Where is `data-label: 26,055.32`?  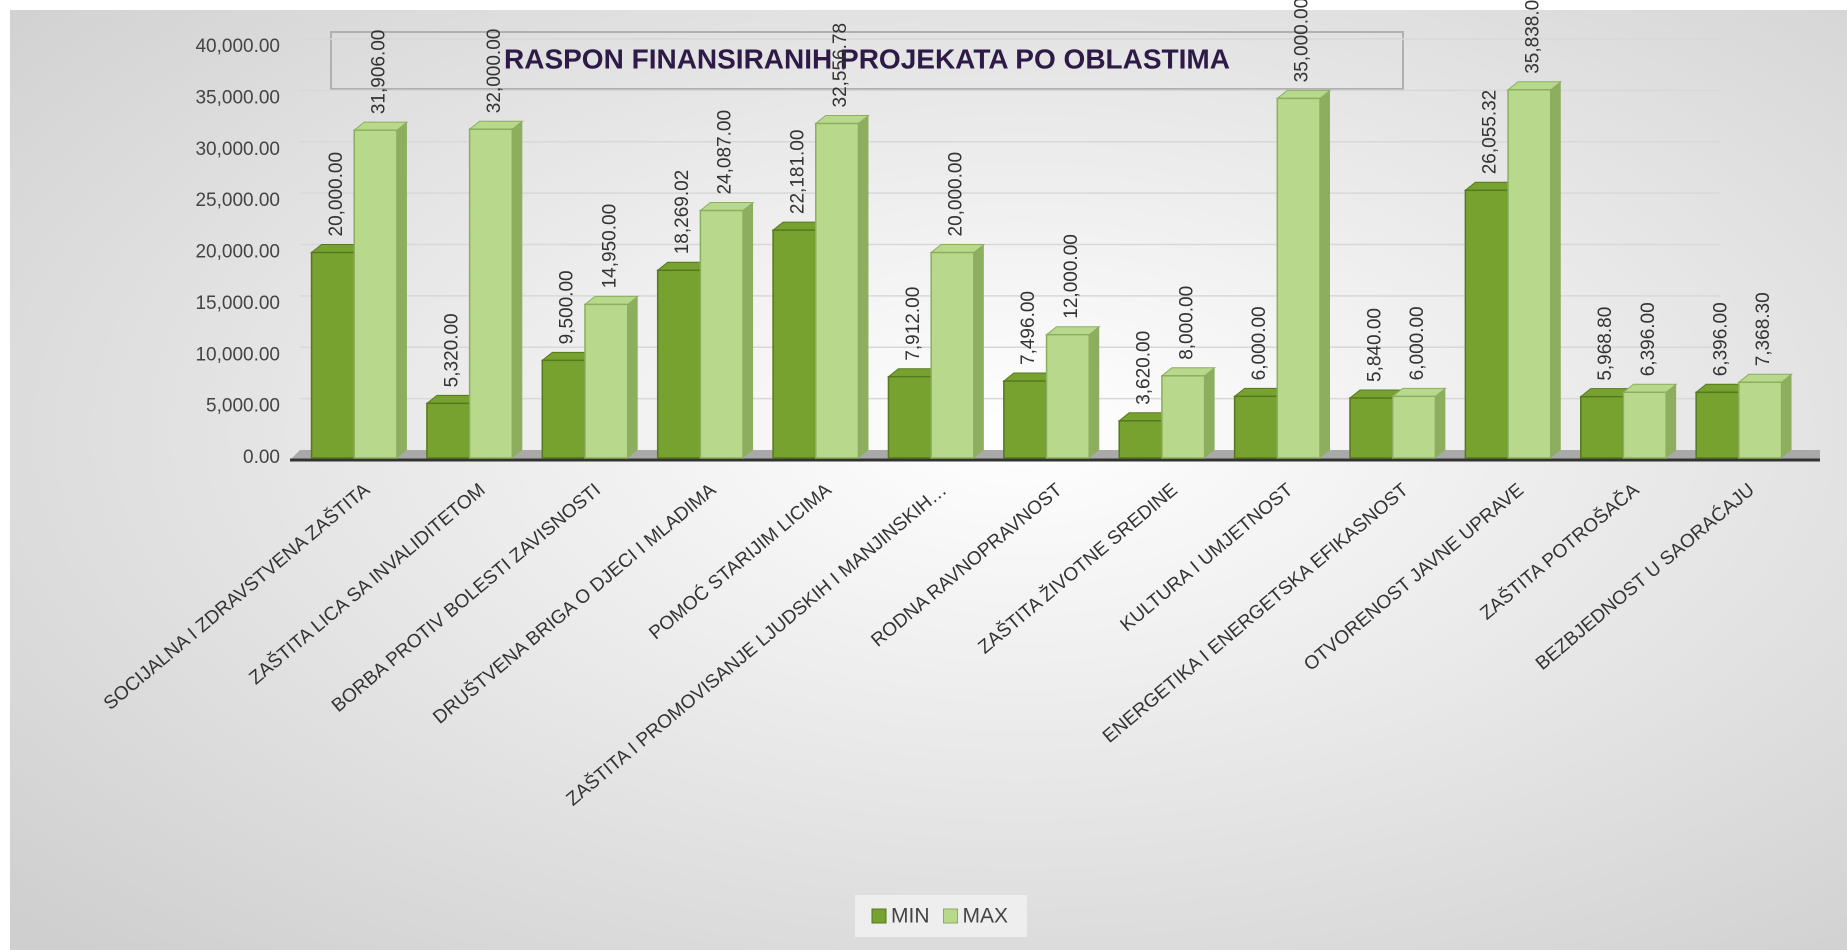 data-label: 26,055.32 is located at coordinates (1490, 132).